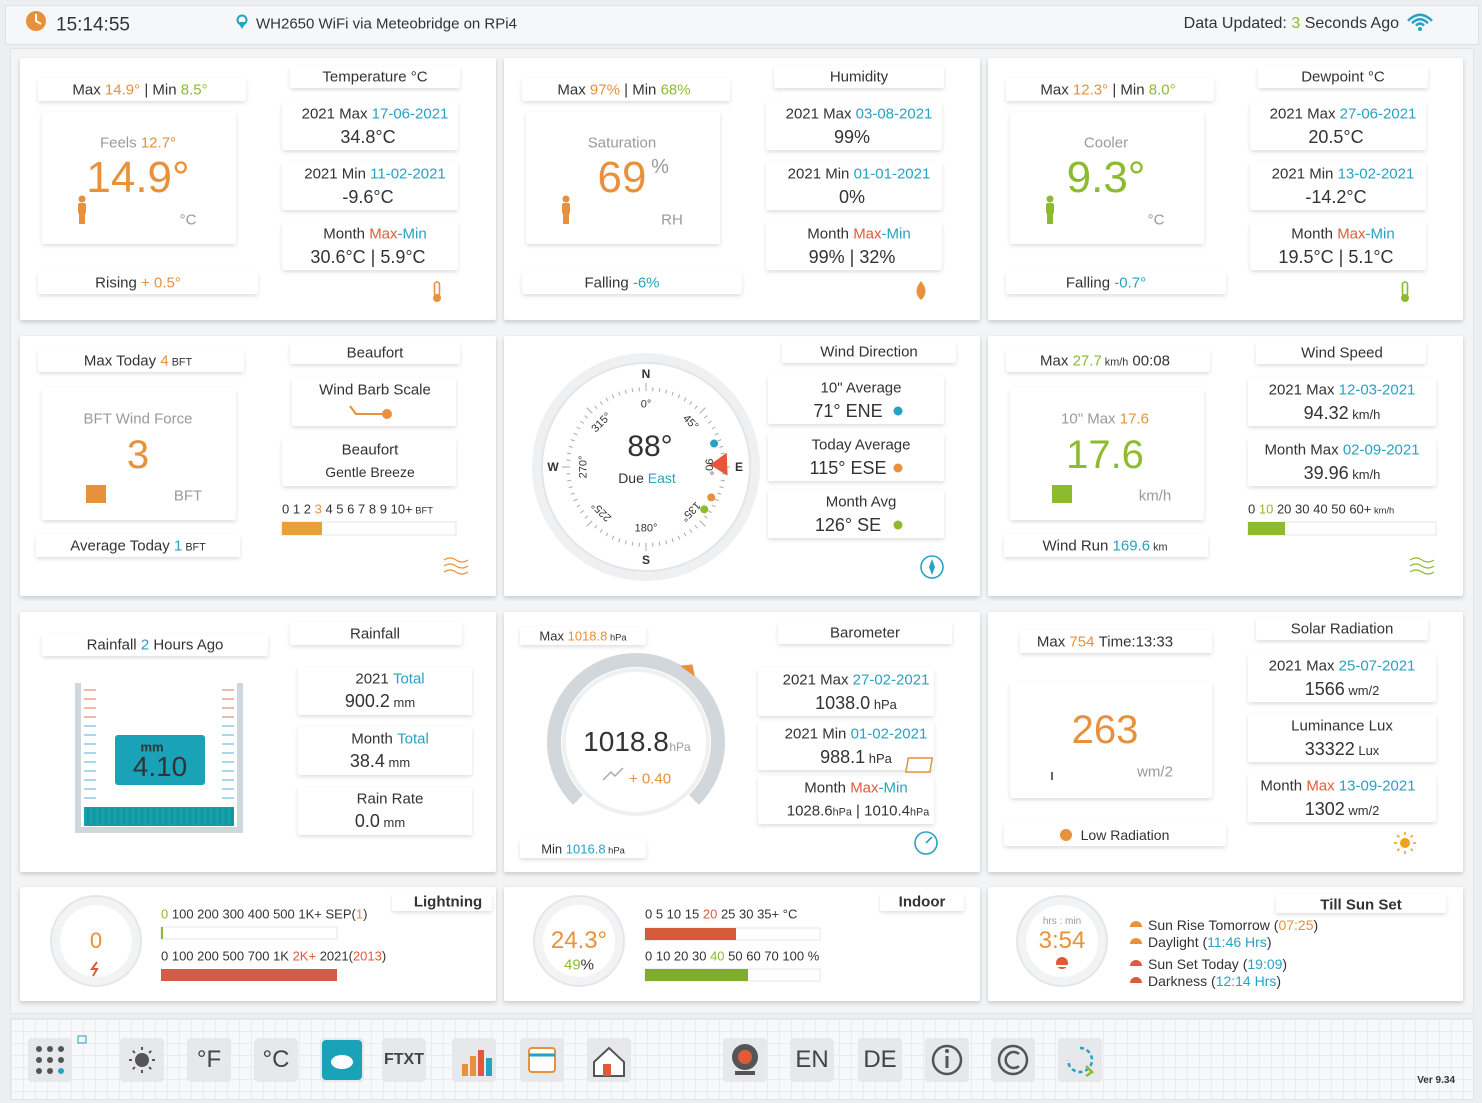 Image resolution: width=1482 pixels, height=1103 pixels. What do you see at coordinates (1343, 114) in the screenshot?
I see `label: 2021 Max 27-06-2021` at bounding box center [1343, 114].